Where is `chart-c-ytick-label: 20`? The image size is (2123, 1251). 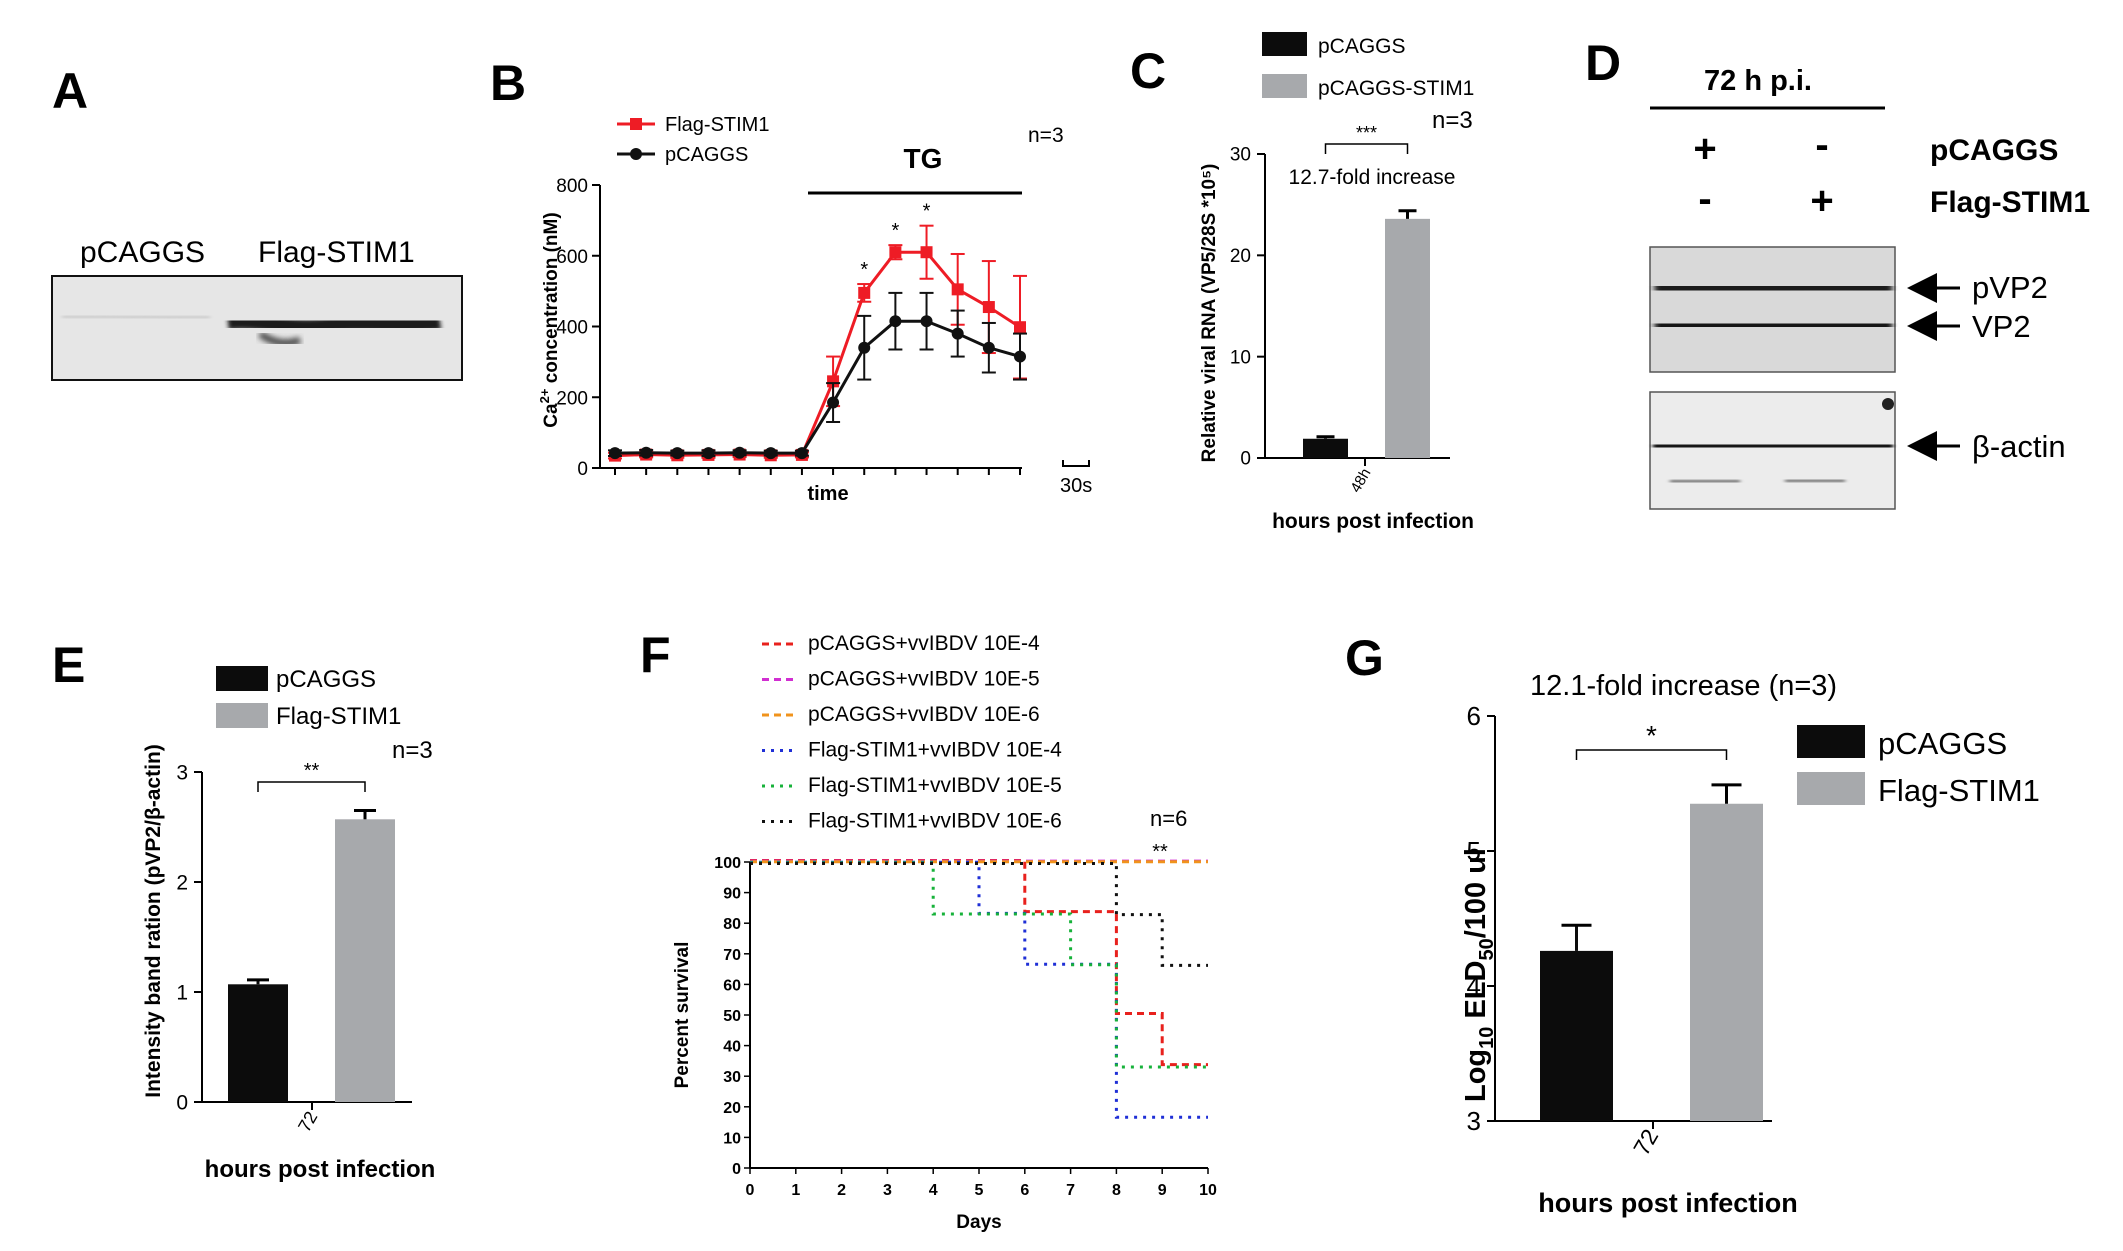 chart-c-ytick-label: 20 is located at coordinates (1240, 256).